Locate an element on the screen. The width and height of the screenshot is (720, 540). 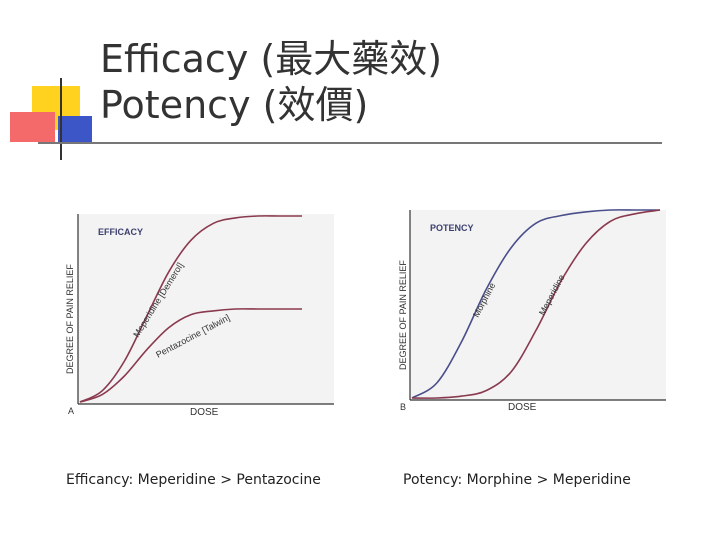
efficacy-panel-letter: A is located at coordinates (71, 411).